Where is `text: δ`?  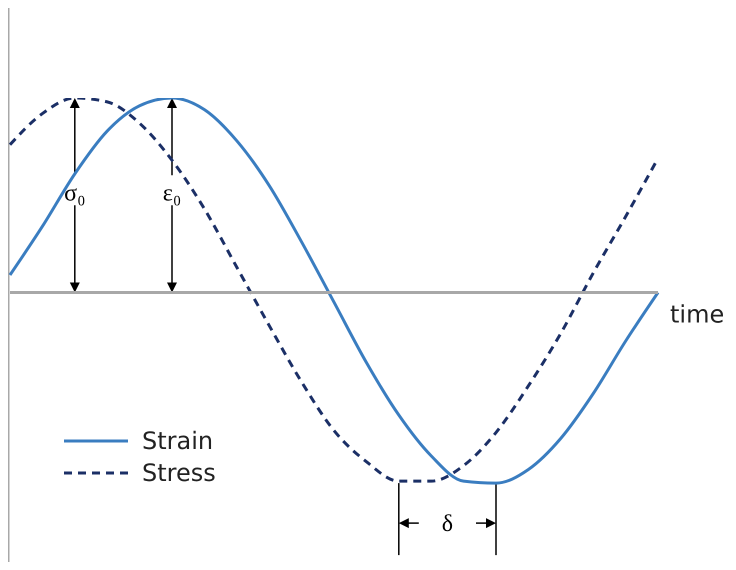
text: δ is located at coordinates (448, 524).